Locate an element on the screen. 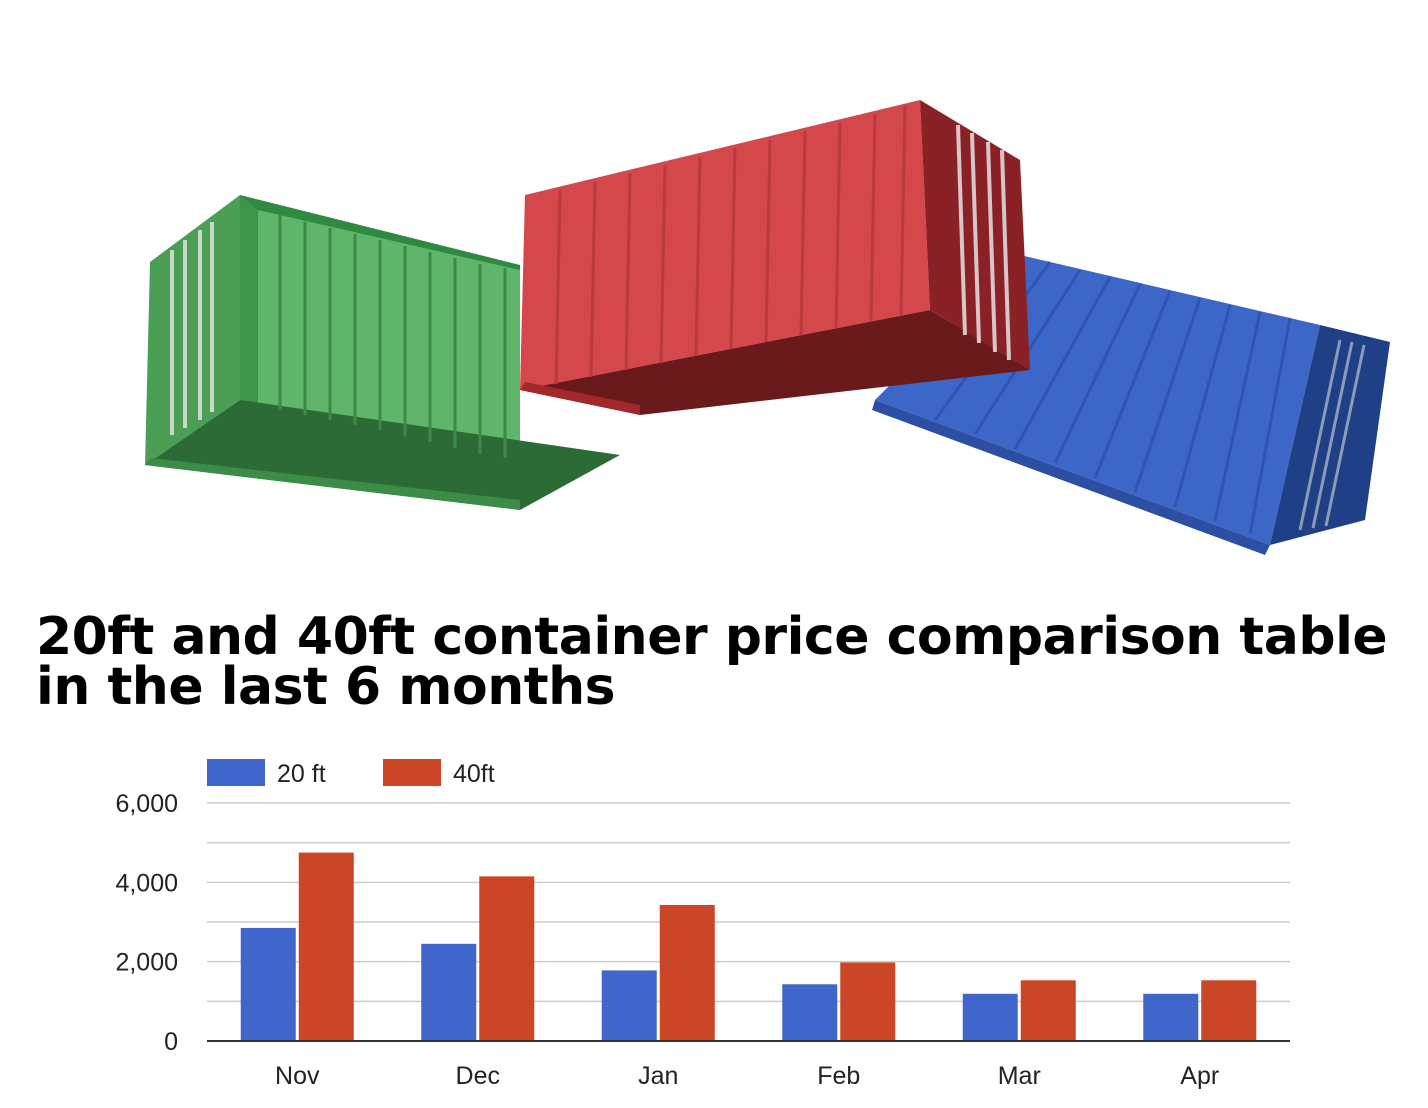 The height and width of the screenshot is (1108, 1428). bar-20ft-mar is located at coordinates (990, 1017).